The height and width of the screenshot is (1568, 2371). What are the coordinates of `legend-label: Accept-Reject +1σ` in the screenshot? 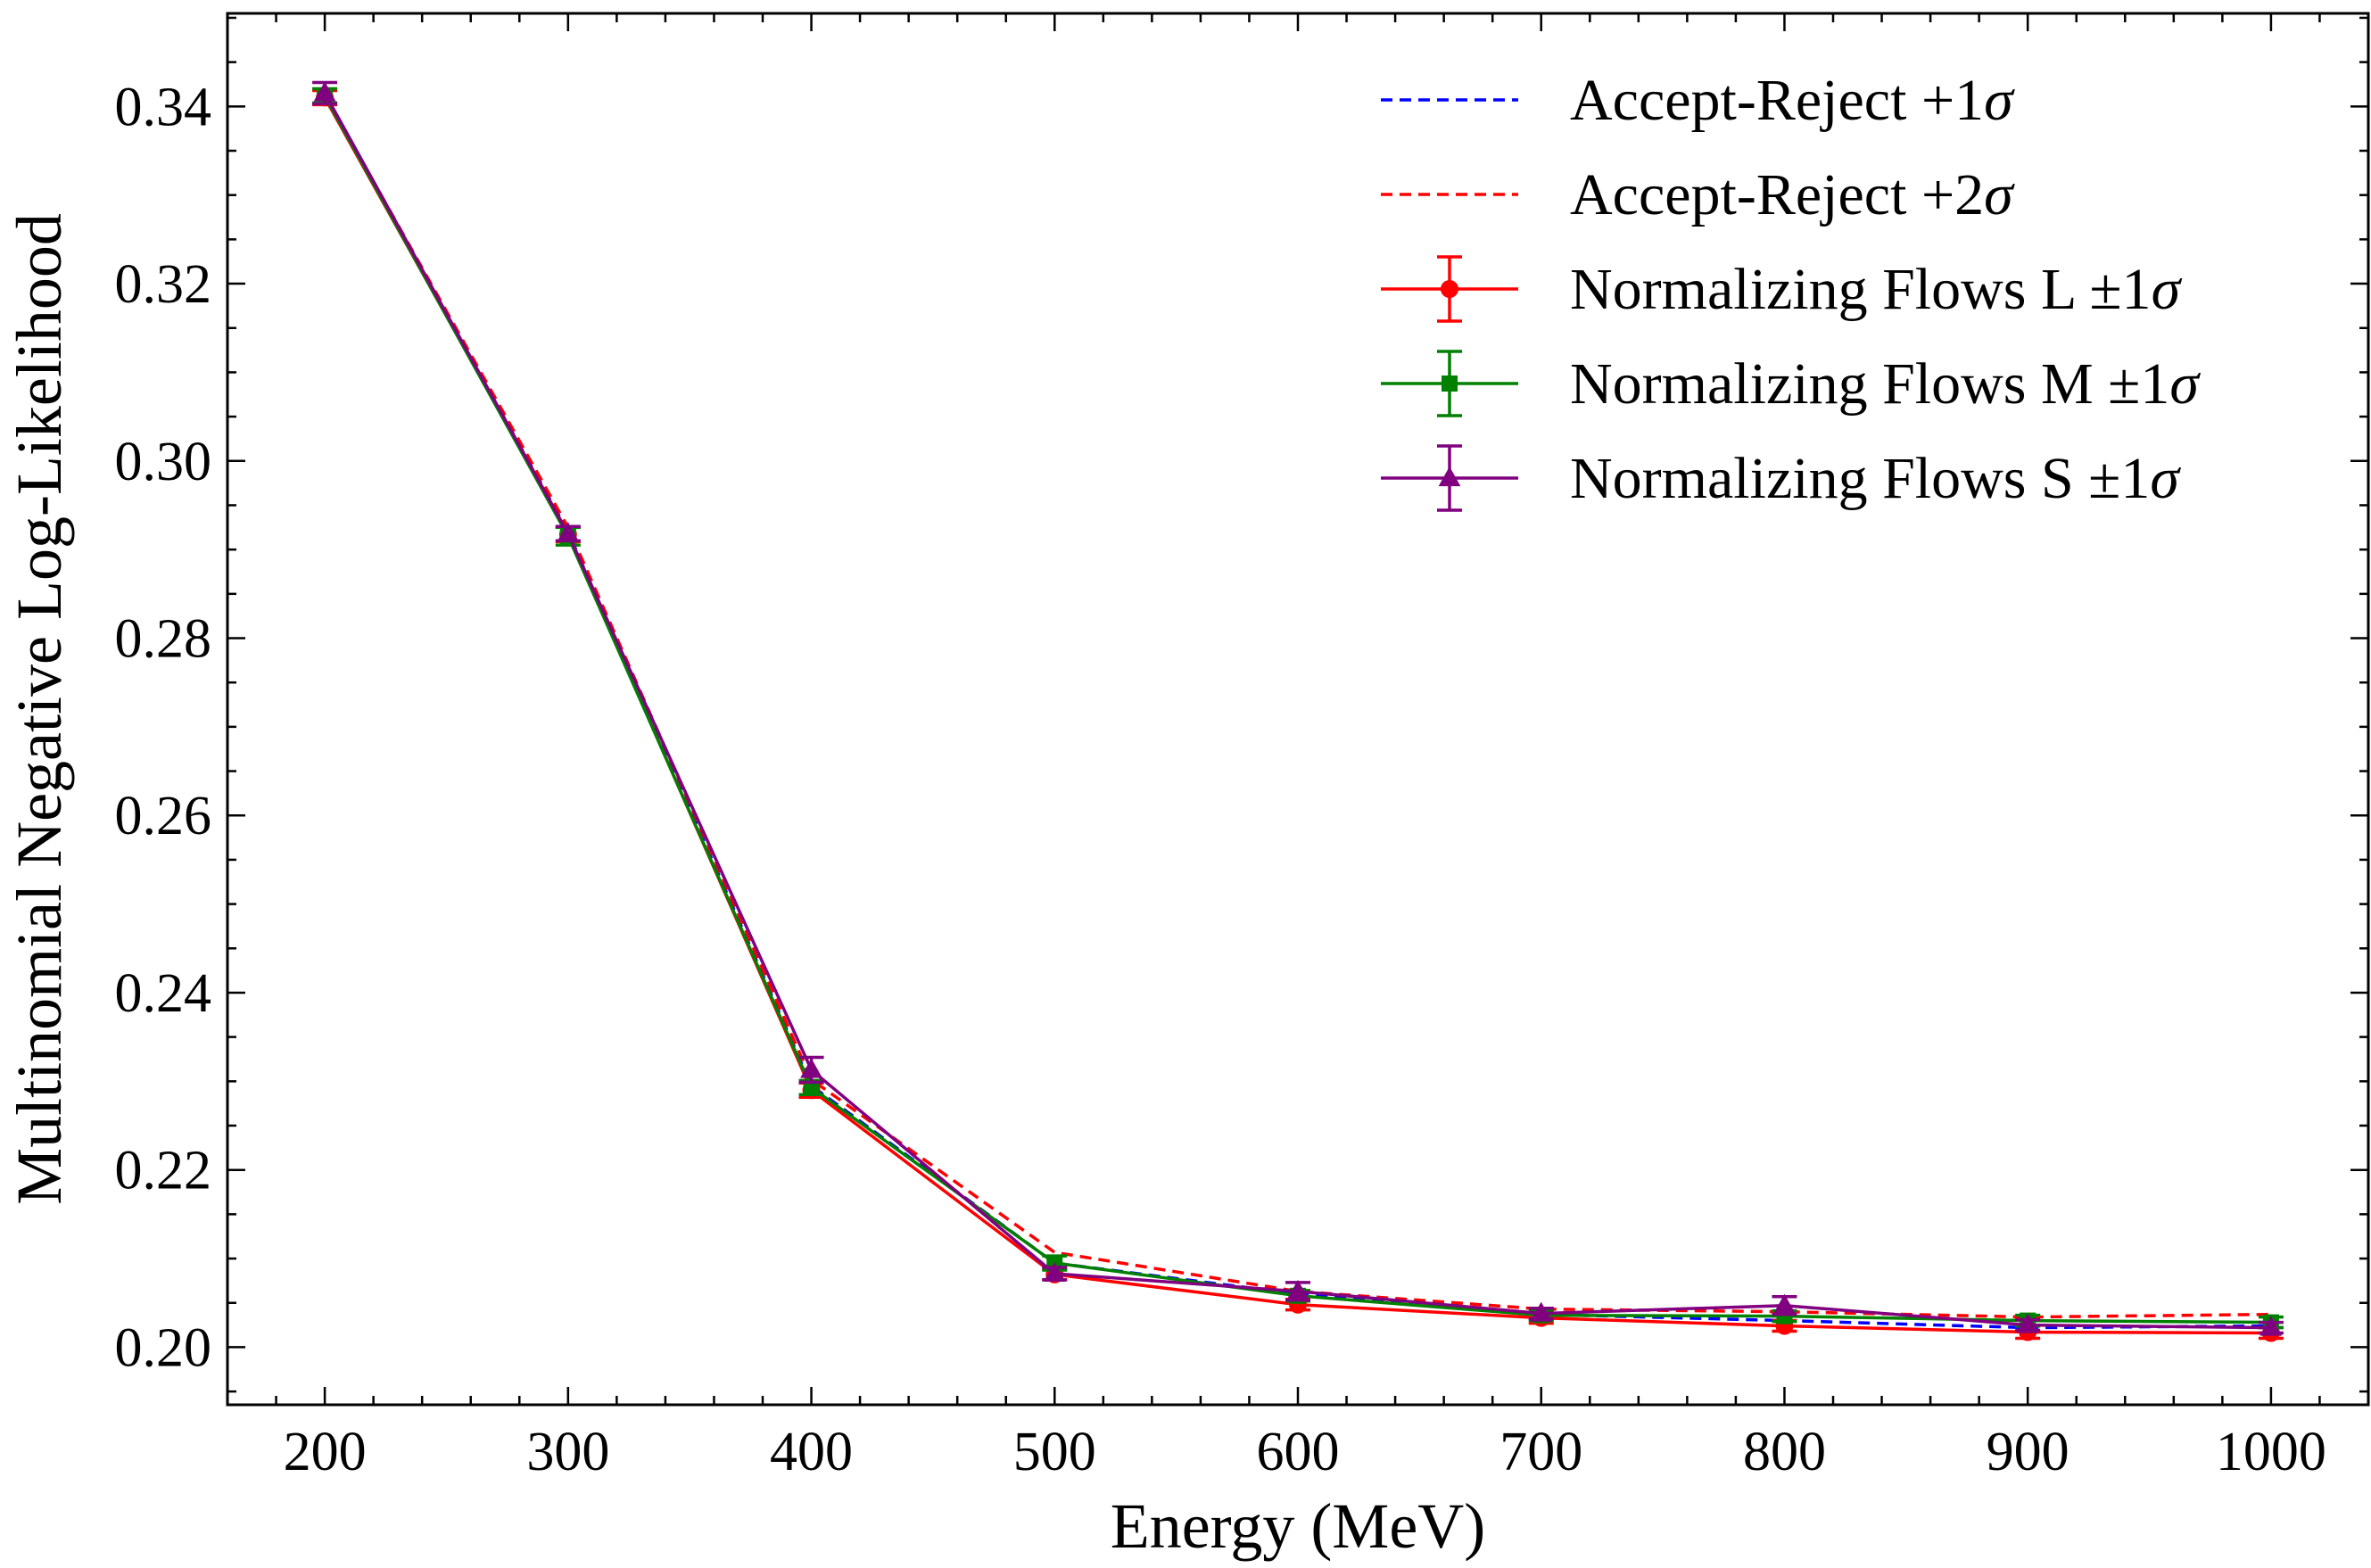 It's located at (1793, 100).